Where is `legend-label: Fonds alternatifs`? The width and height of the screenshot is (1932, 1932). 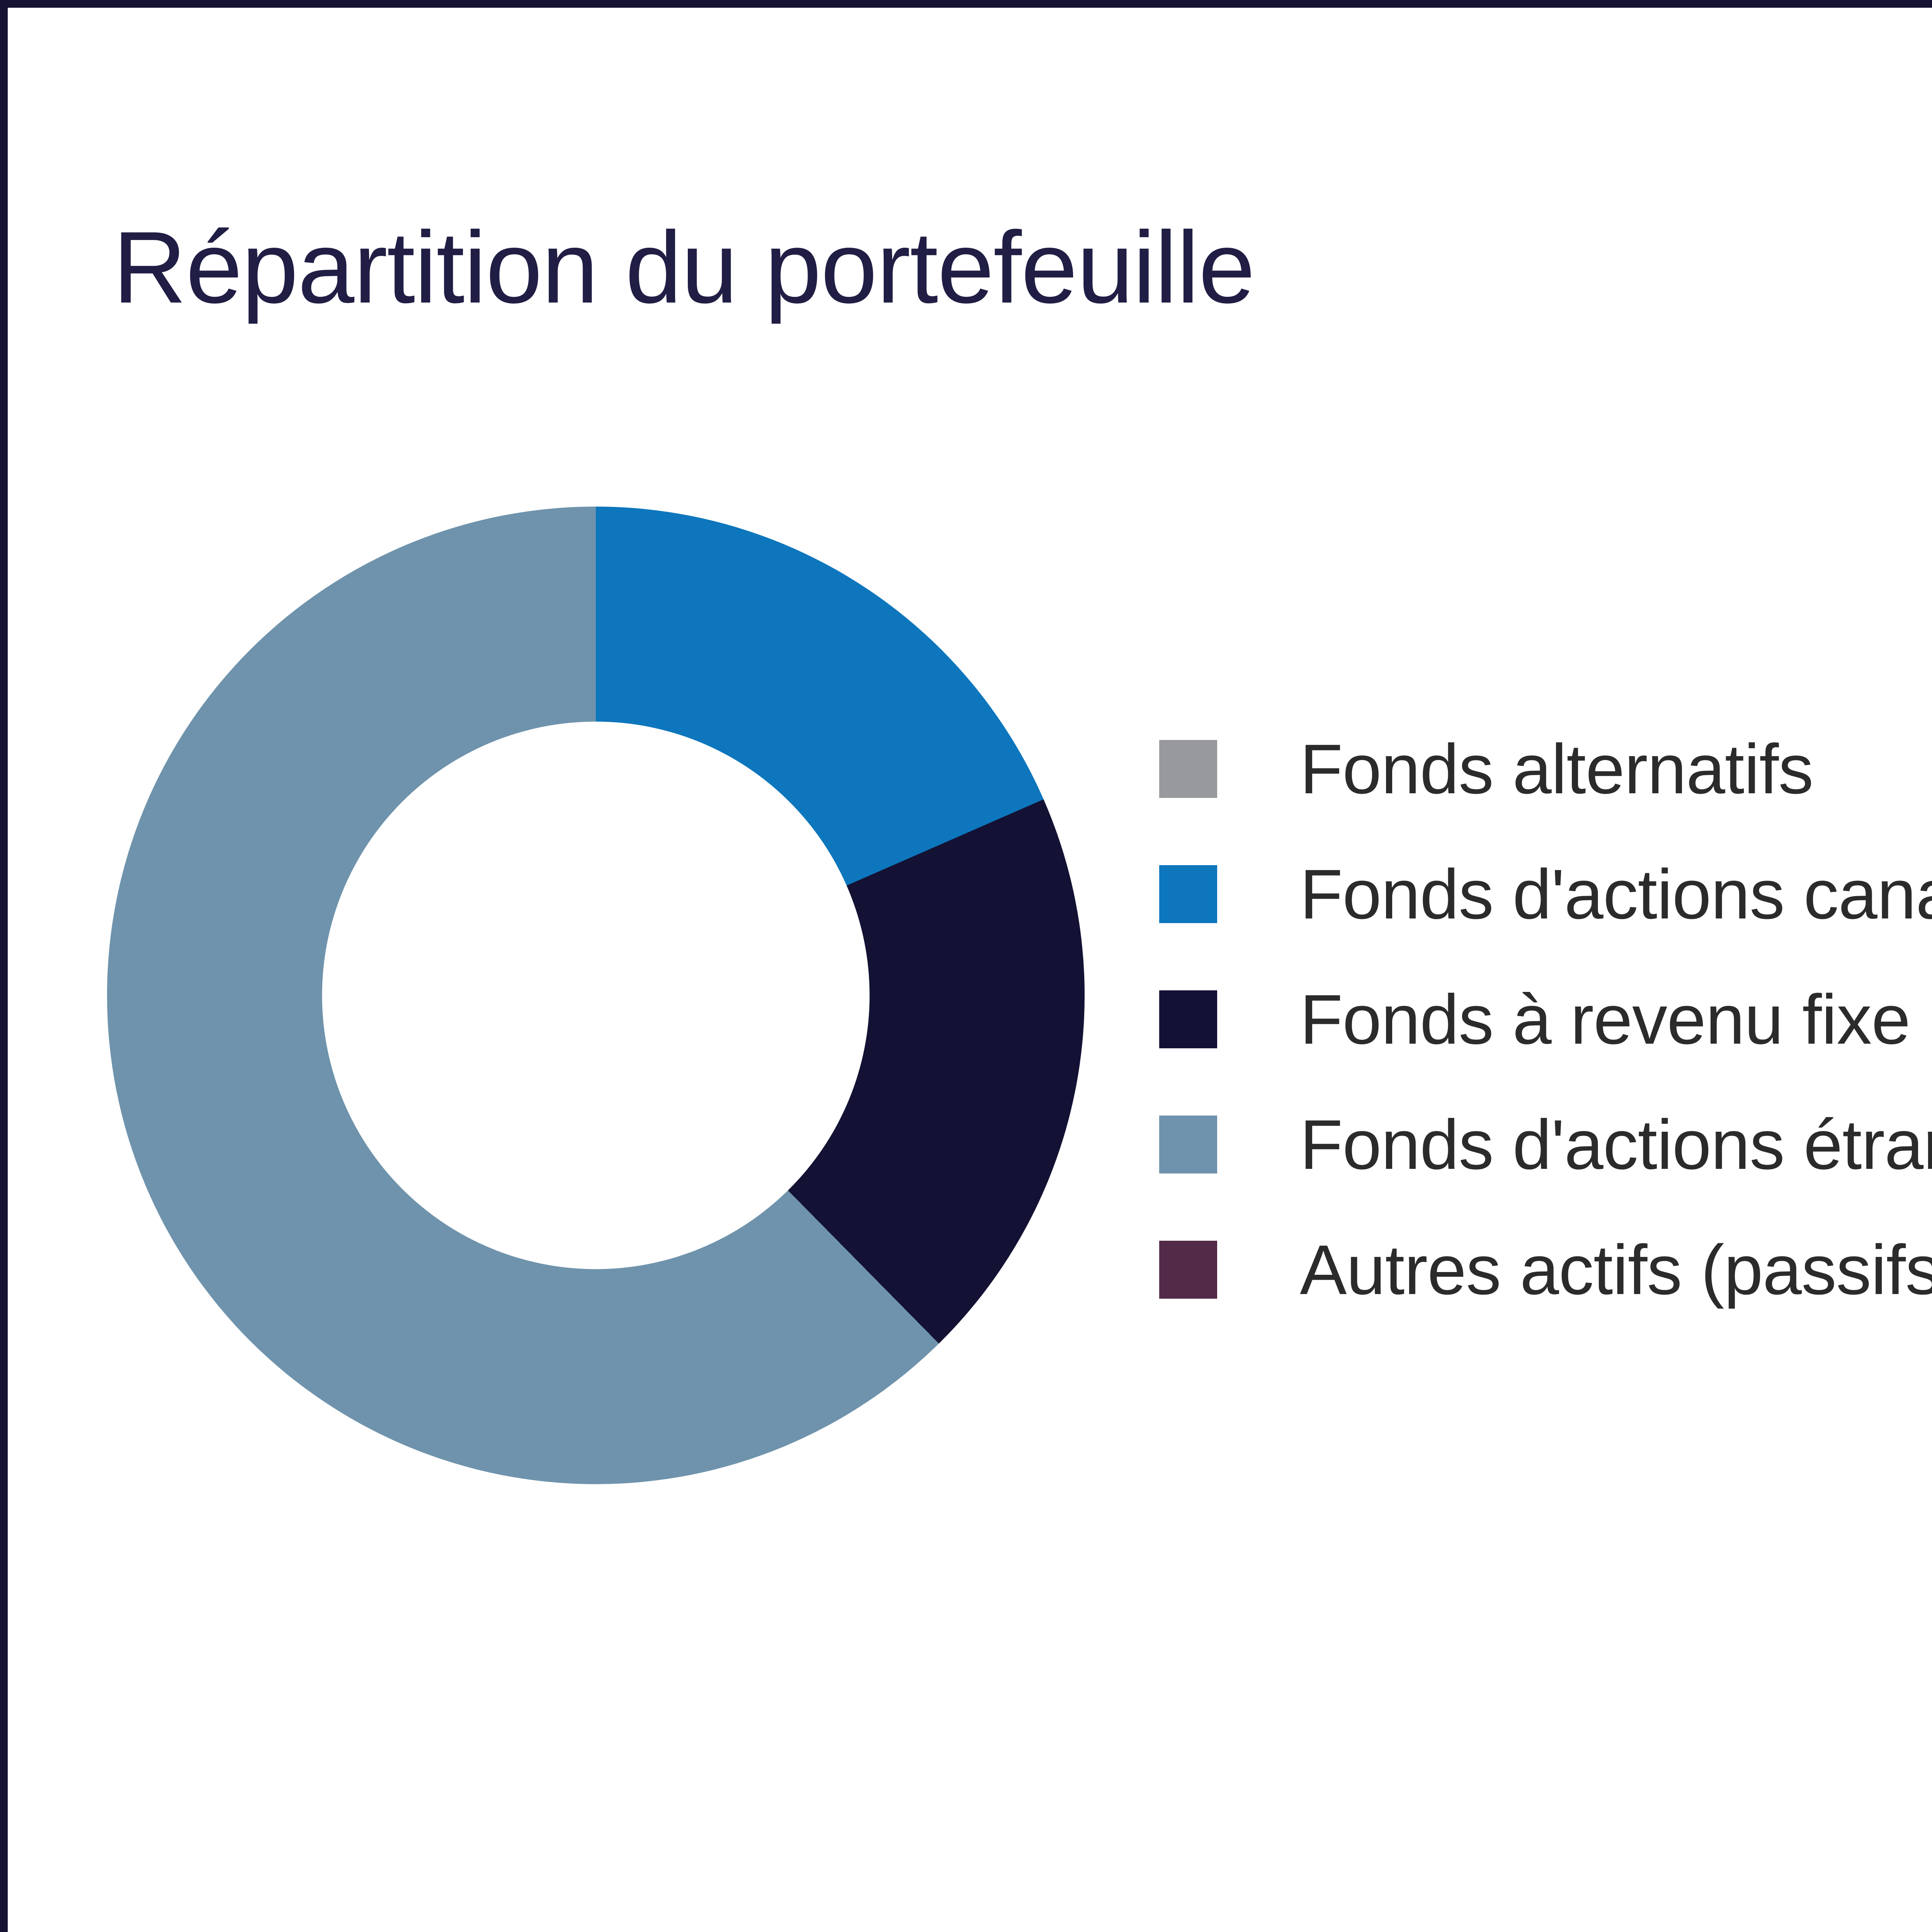 legend-label: Fonds alternatifs is located at coordinates (1556, 769).